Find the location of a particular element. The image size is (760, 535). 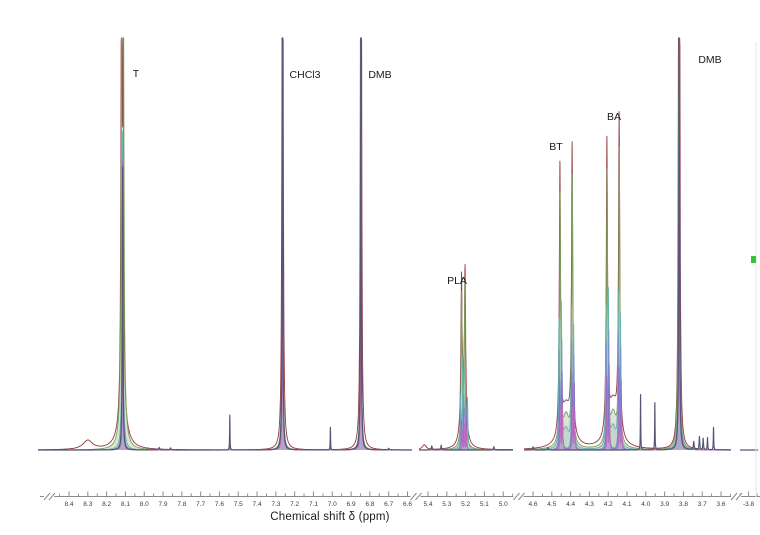

peak-label-PLA: PLA is located at coordinates (457, 281).